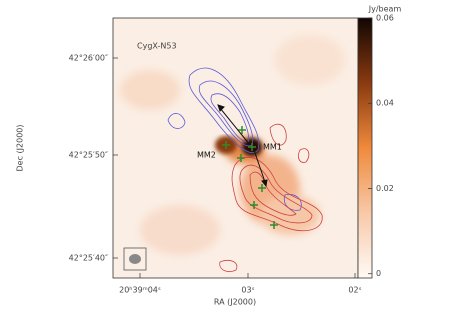  I want to click on markers, so click(250, 177).